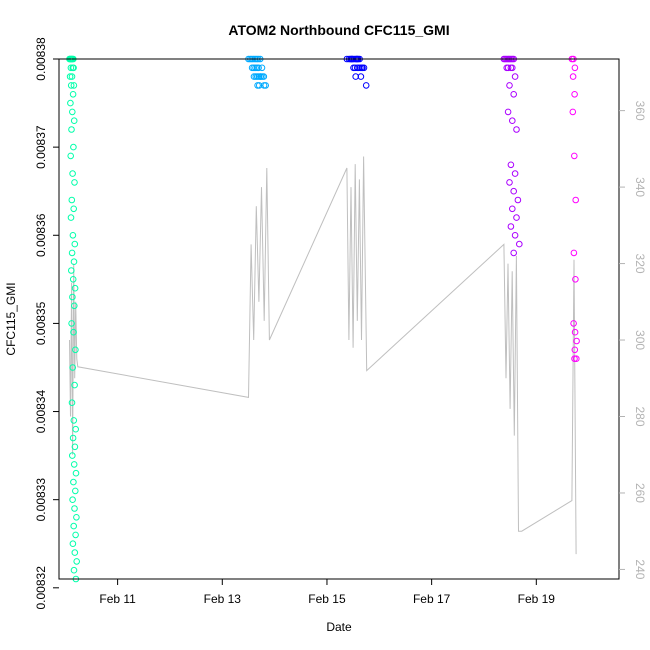  What do you see at coordinates (327, 599) in the screenshot?
I see `x-tick-label: Feb 15` at bounding box center [327, 599].